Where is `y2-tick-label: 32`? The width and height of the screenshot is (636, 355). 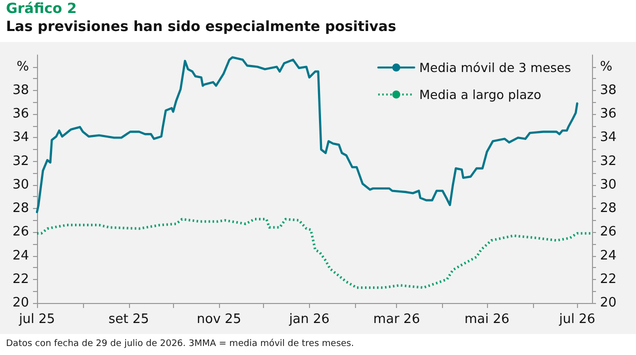 y2-tick-label: 32 is located at coordinates (608, 161).